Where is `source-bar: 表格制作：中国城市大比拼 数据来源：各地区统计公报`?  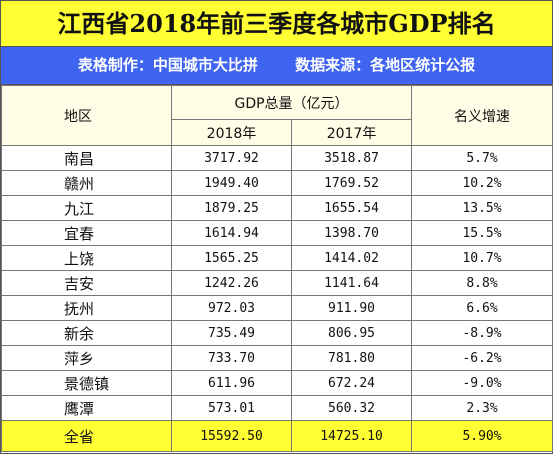 source-bar: 表格制作：中国城市大比拼 数据来源：各地区统计公报 is located at coordinates (276, 66).